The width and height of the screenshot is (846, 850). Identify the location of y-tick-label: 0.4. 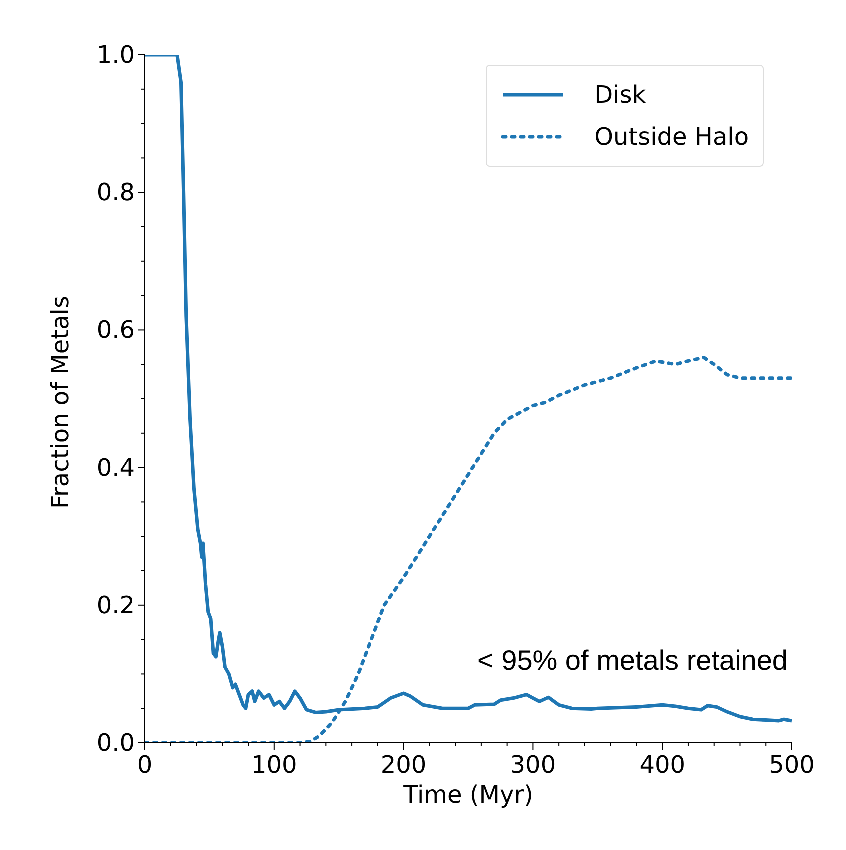
(115, 468).